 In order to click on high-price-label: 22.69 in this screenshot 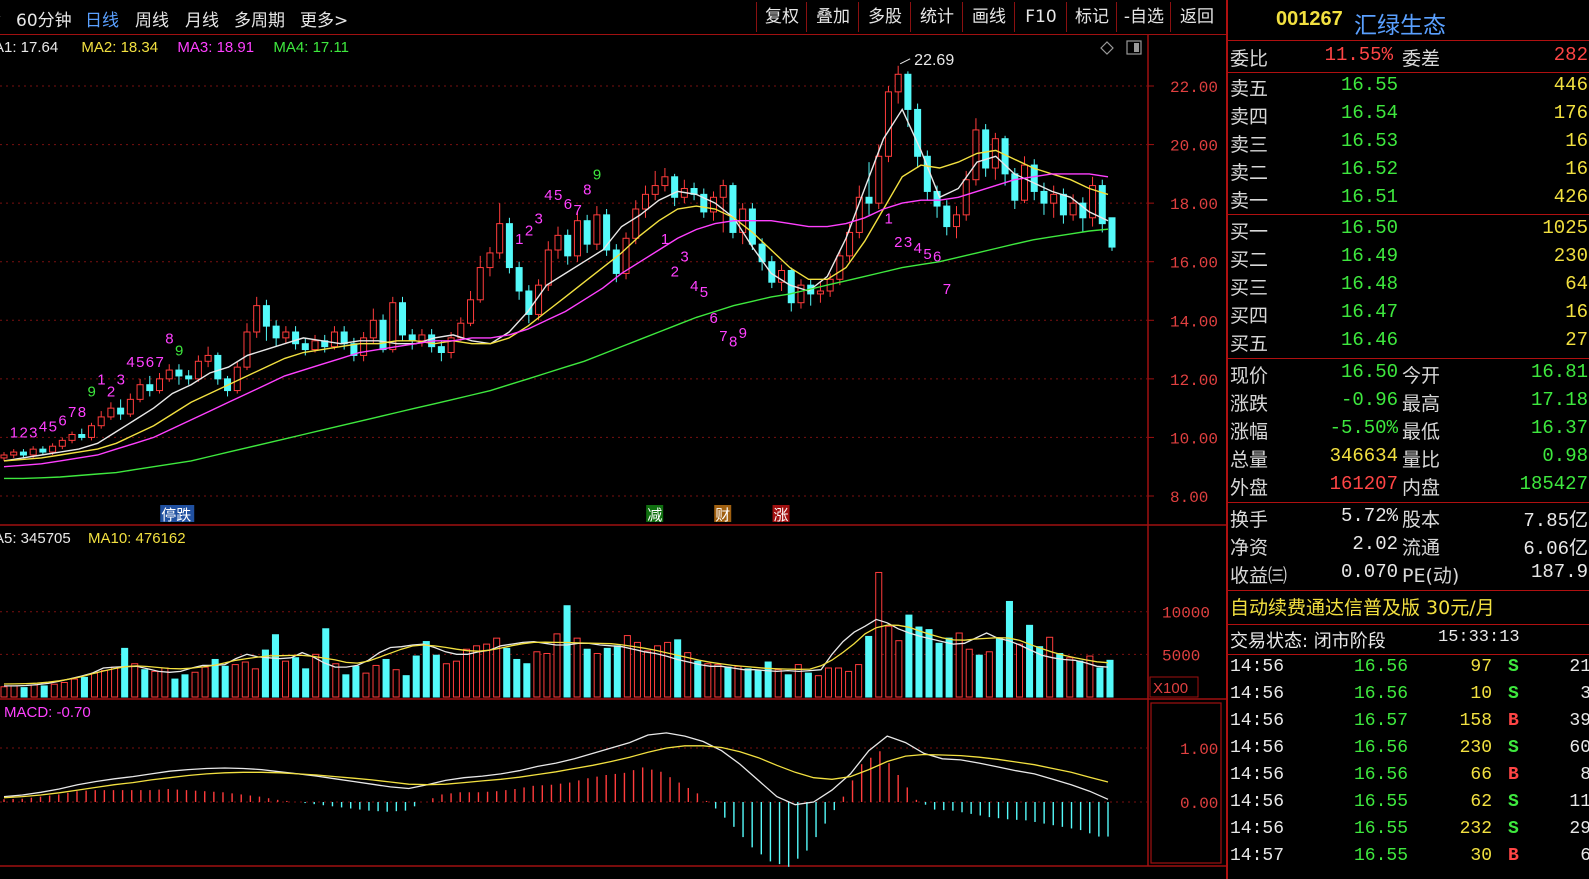, I will do `click(934, 60)`.